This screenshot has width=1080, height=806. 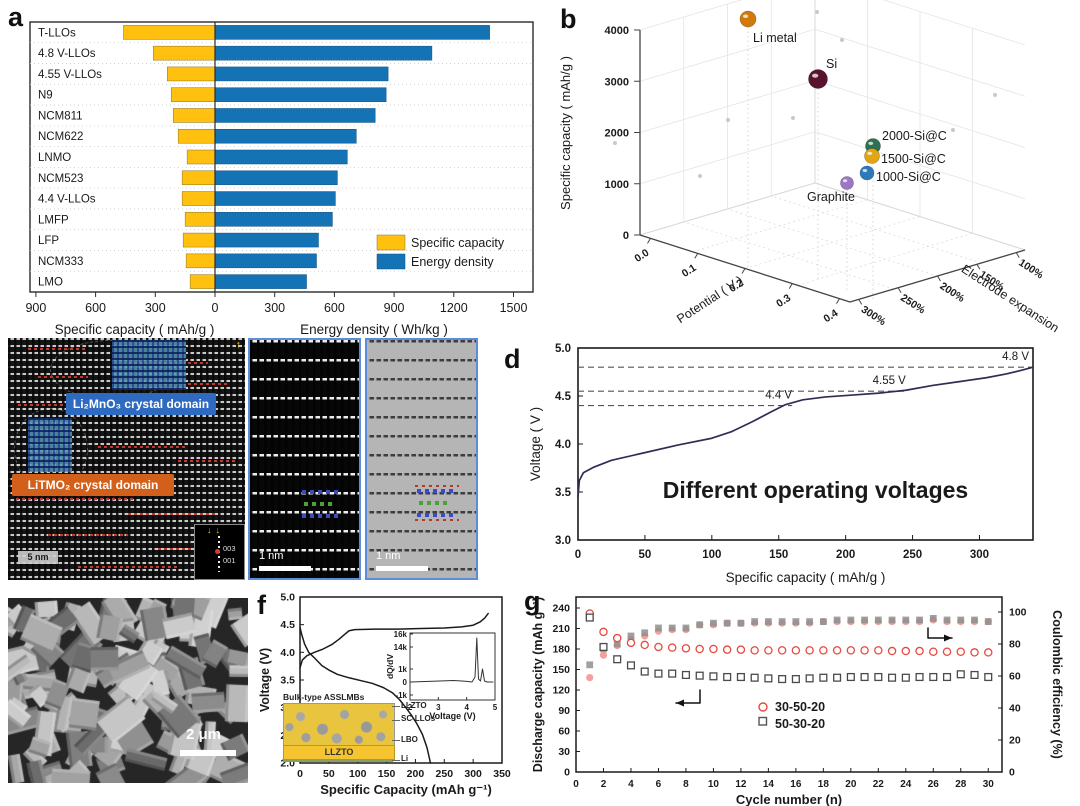 I want to click on scale-bar, so click(x=402, y=568).